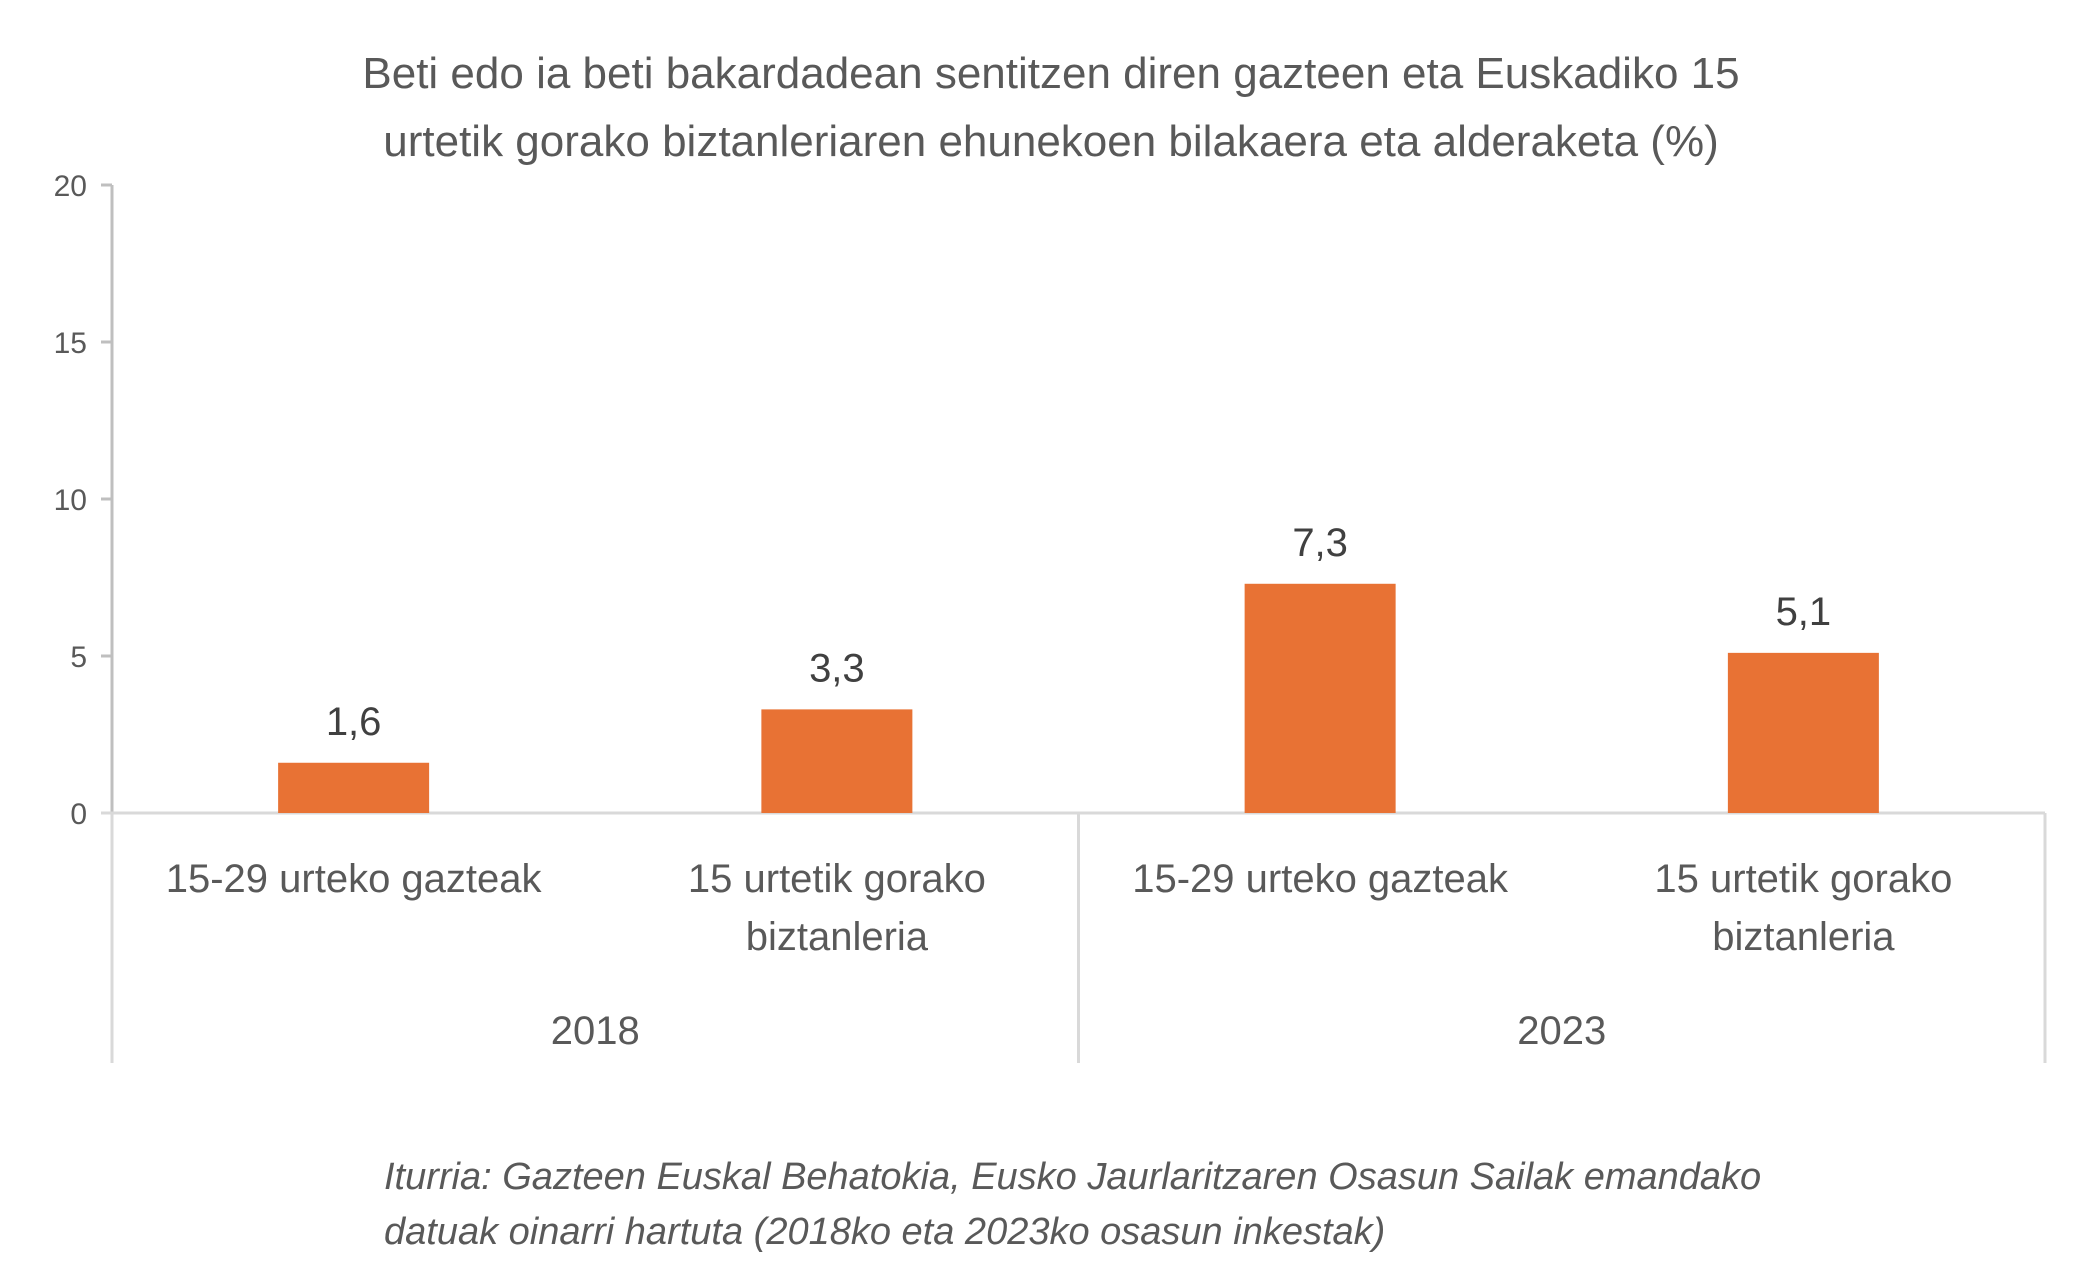  What do you see at coordinates (837, 668) in the screenshot?
I see `data-label: 3,3` at bounding box center [837, 668].